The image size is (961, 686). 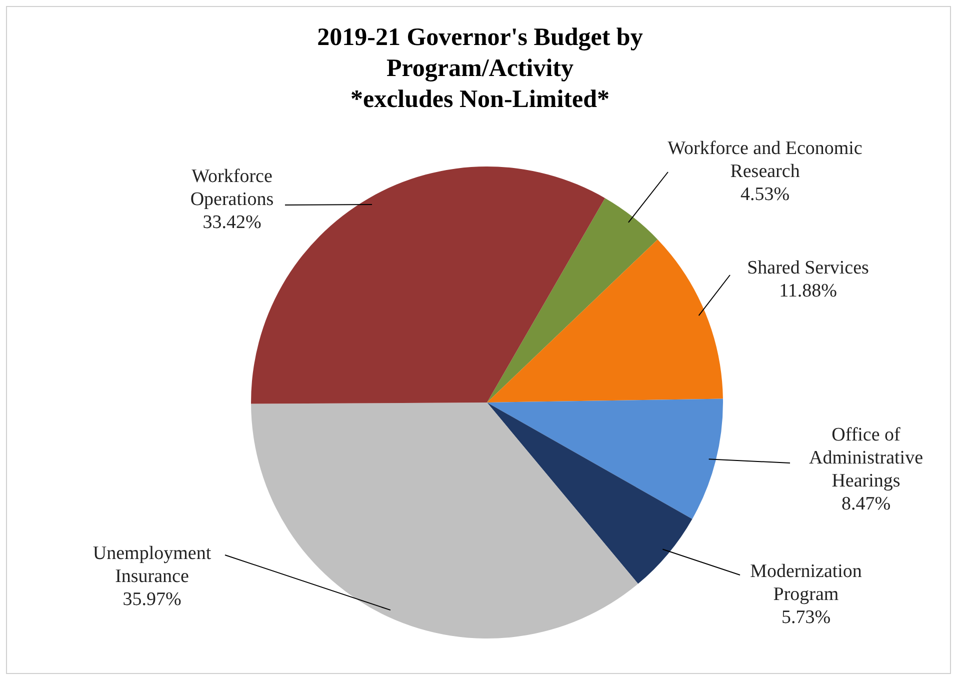 I want to click on slice-label: Shared Services, so click(x=808, y=267).